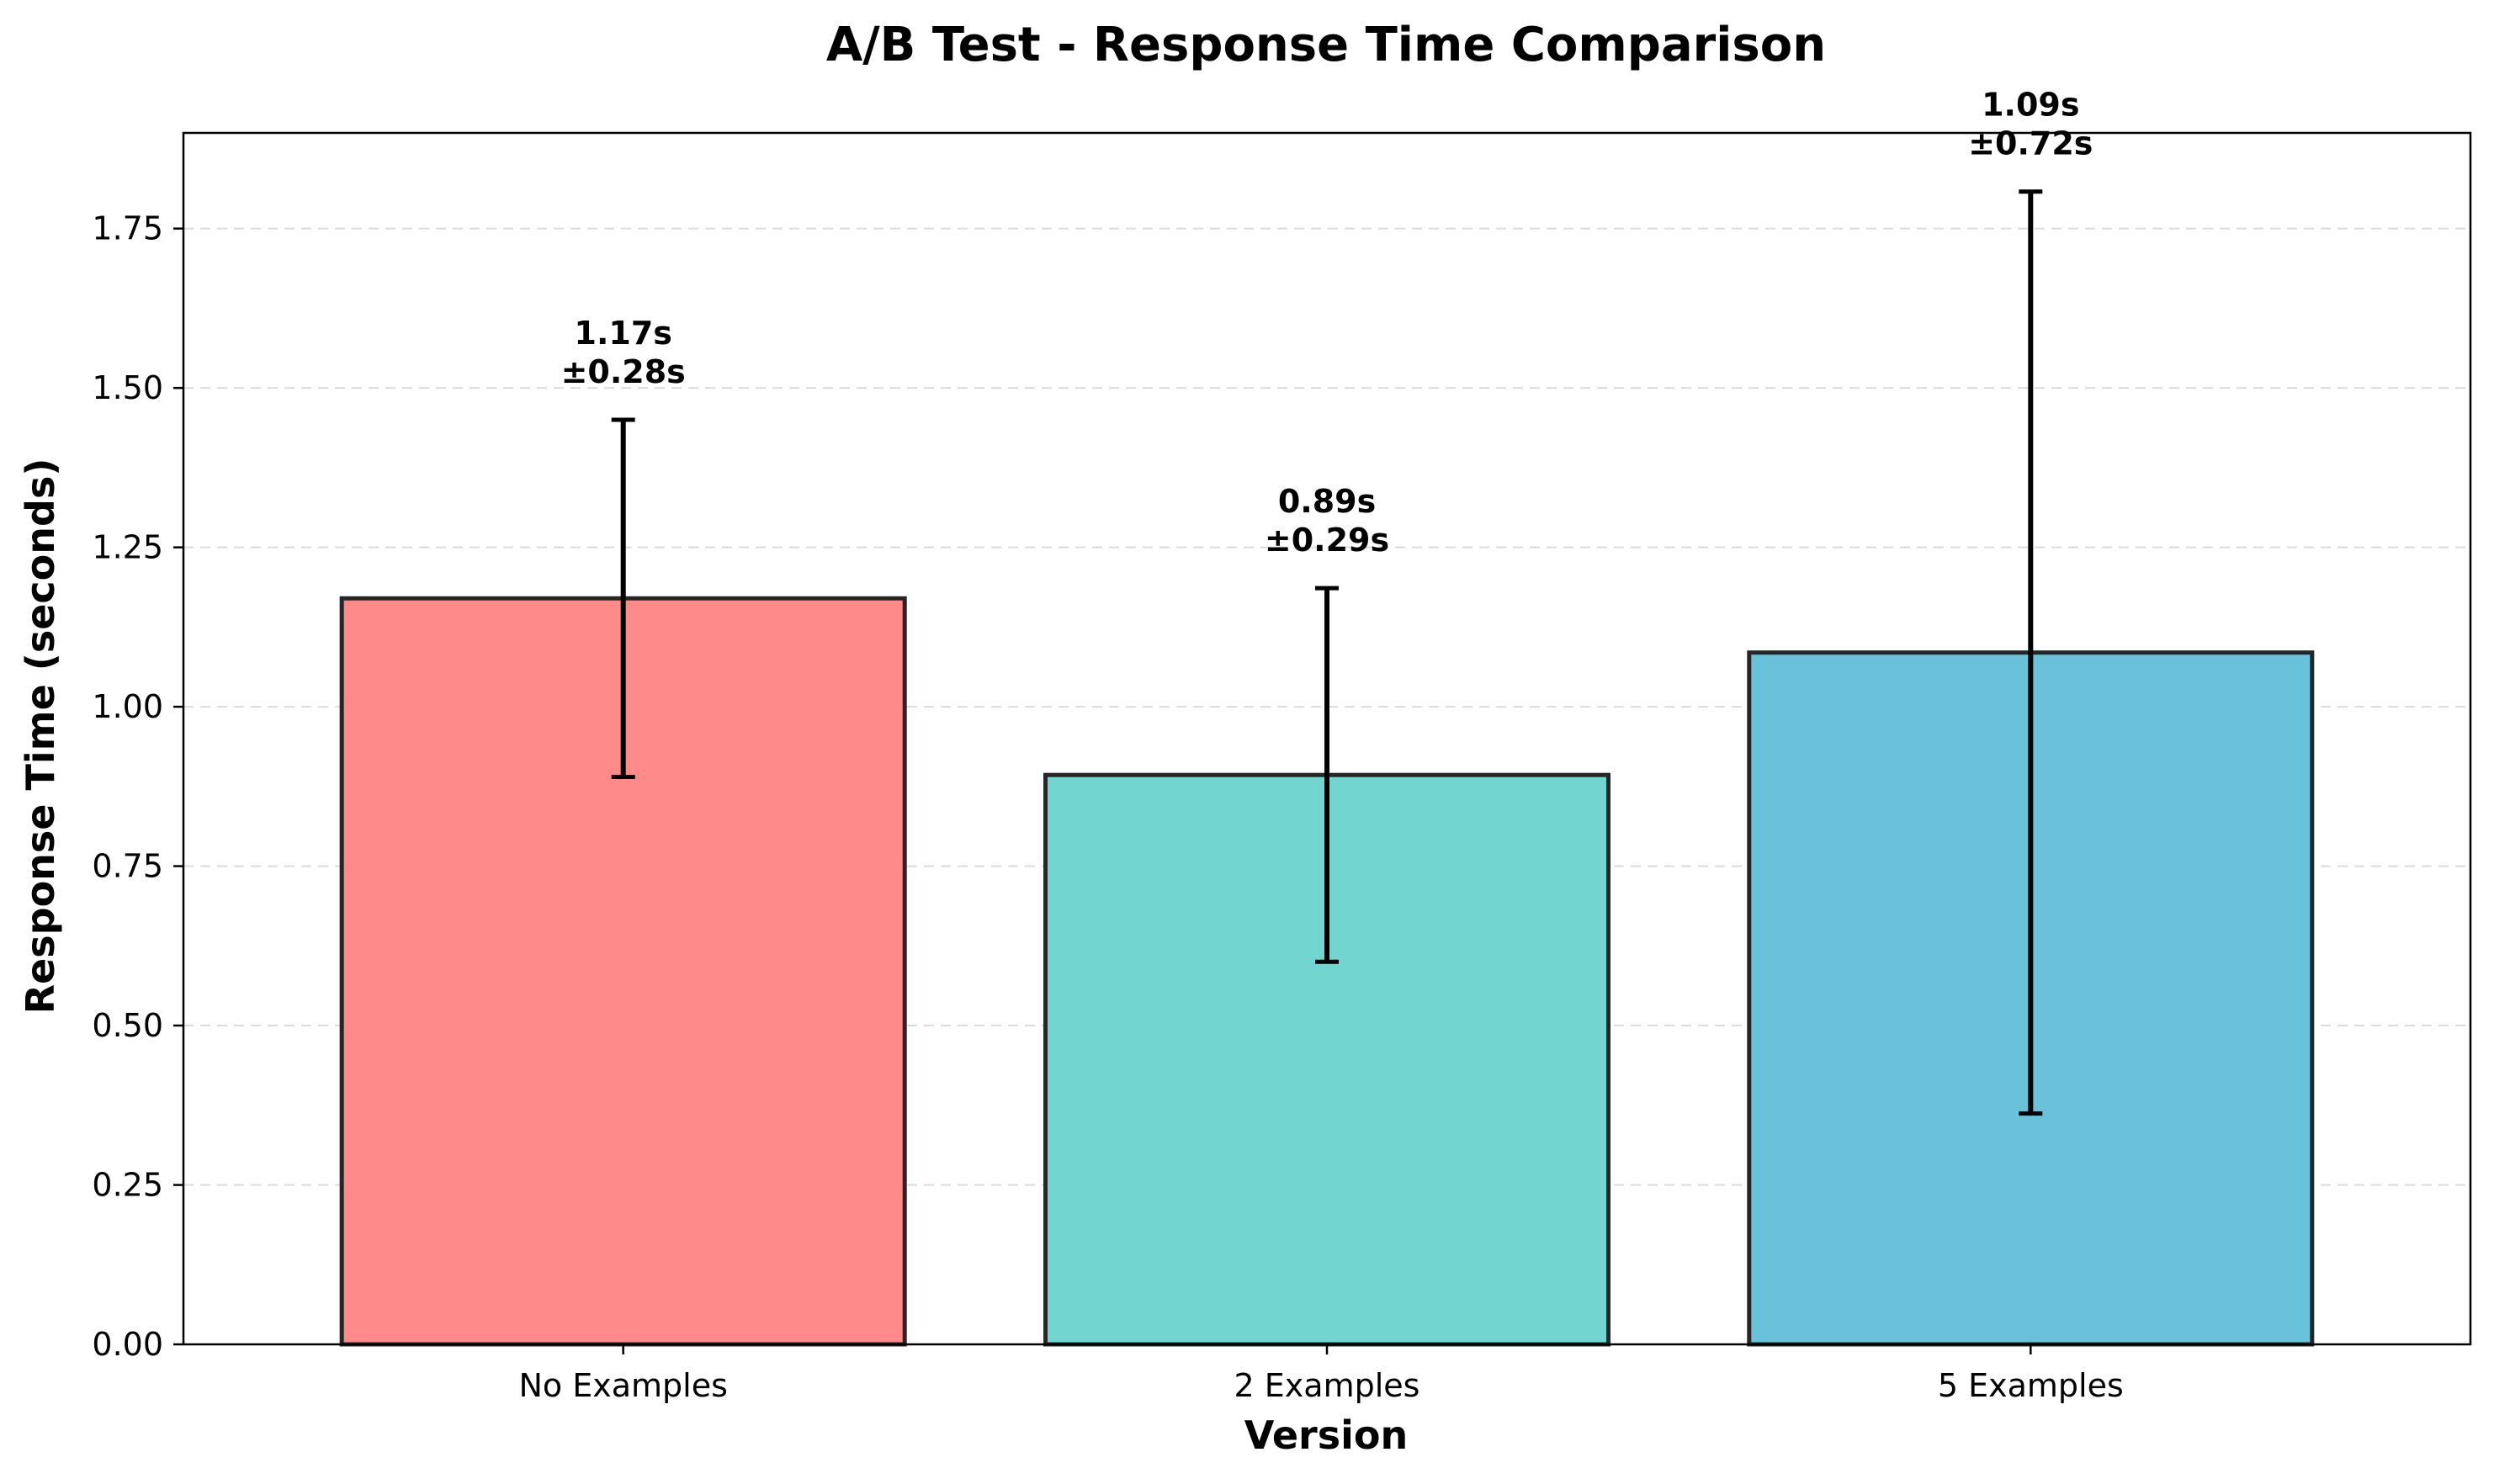  I want to click on y-tick-label: 1.00, so click(128, 706).